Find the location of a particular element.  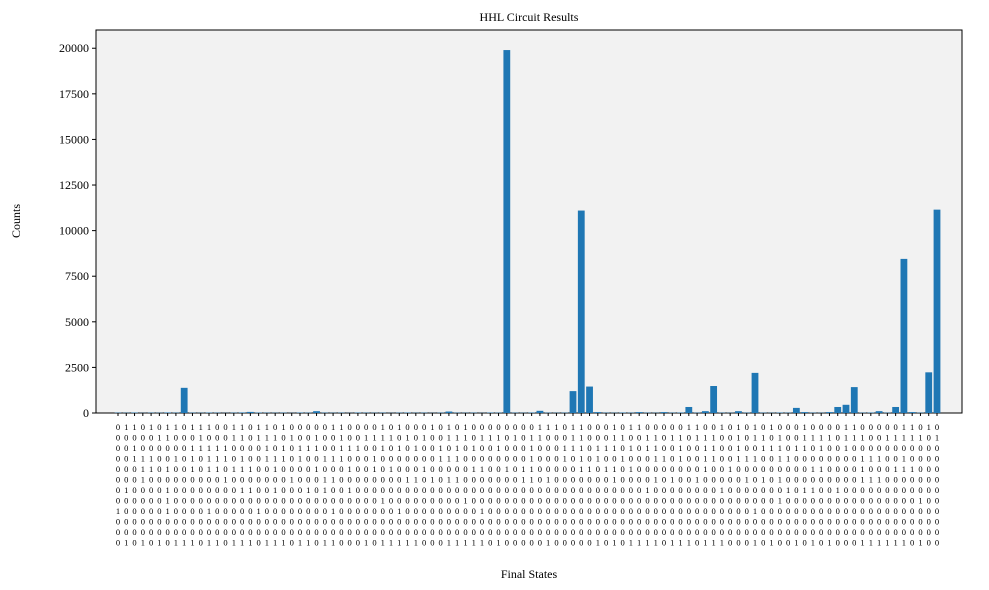

y-tick-label: 15000 is located at coordinates (74, 139).